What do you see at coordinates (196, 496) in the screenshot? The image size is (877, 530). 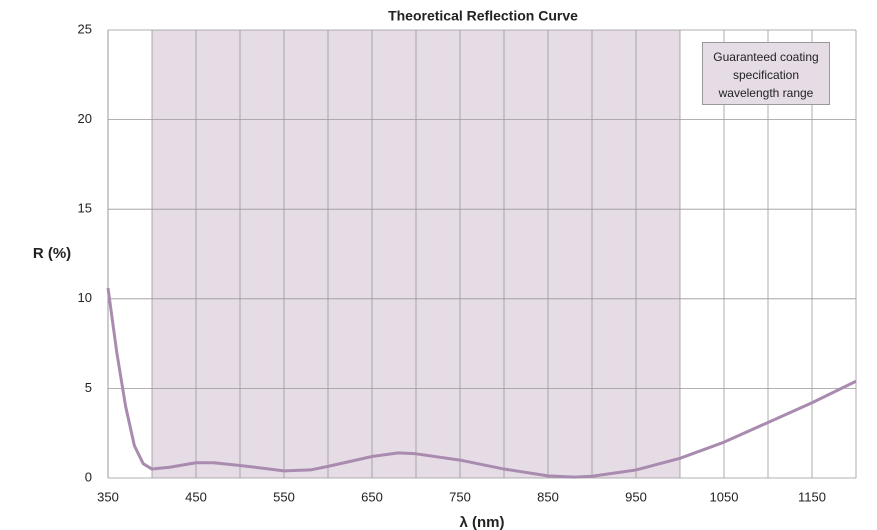 I see `x-tick-label: 450` at bounding box center [196, 496].